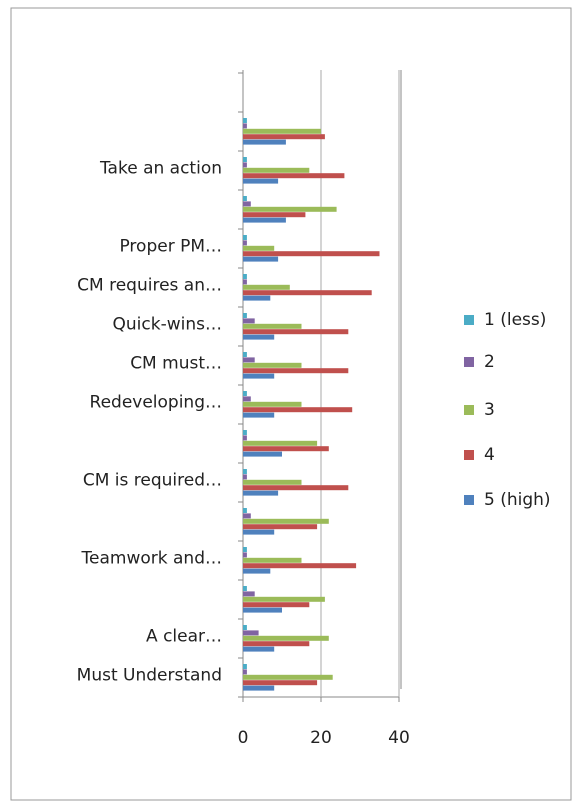 Image resolution: width=576 pixels, height=807 pixels. Describe the element at coordinates (160, 169) in the screenshot. I see `y-tick-label: Take an action` at that location.